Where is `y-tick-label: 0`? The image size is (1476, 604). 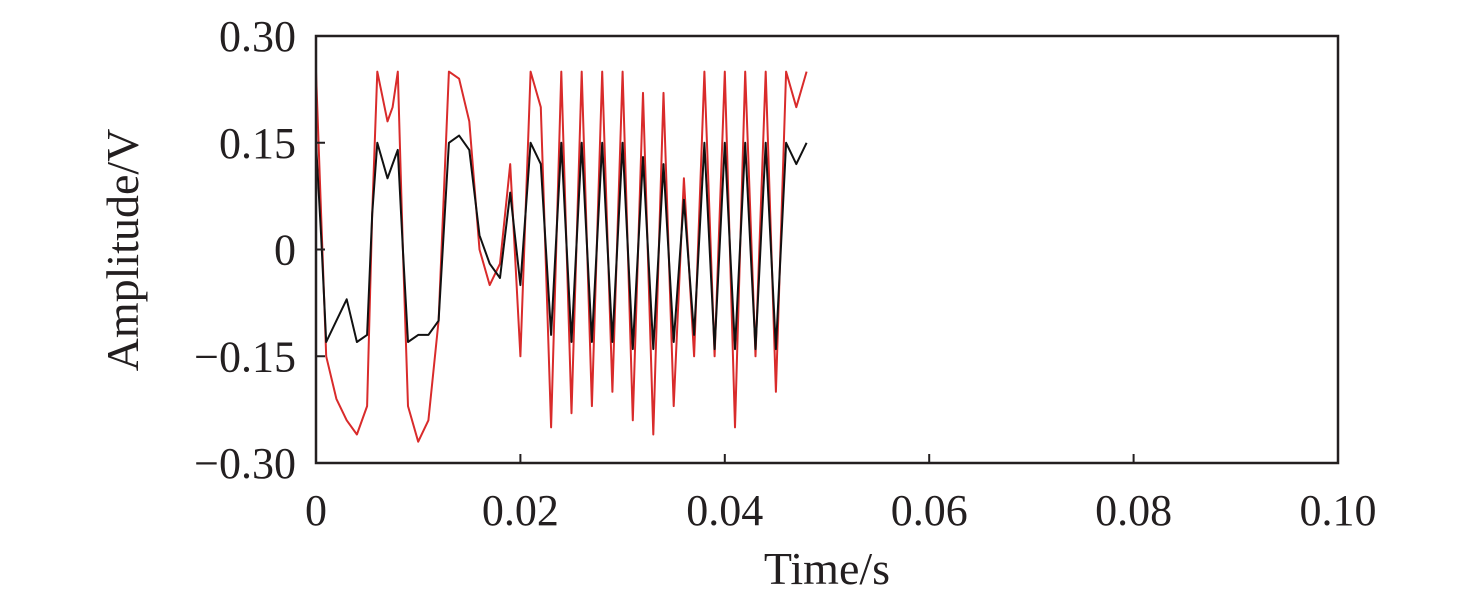 y-tick-label: 0 is located at coordinates (285, 250).